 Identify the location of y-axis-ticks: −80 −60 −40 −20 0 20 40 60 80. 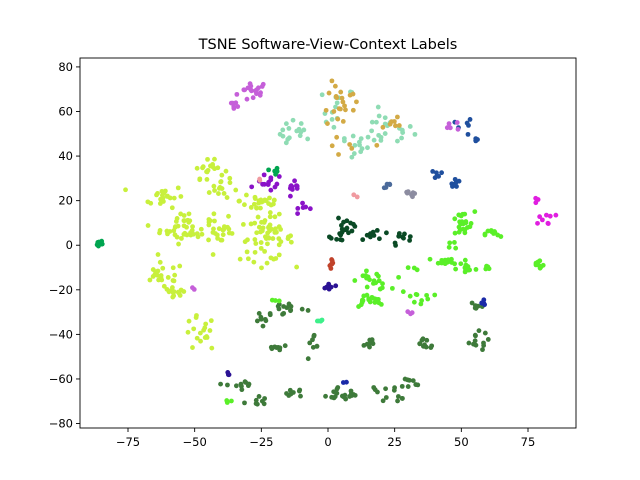
(64, 245).